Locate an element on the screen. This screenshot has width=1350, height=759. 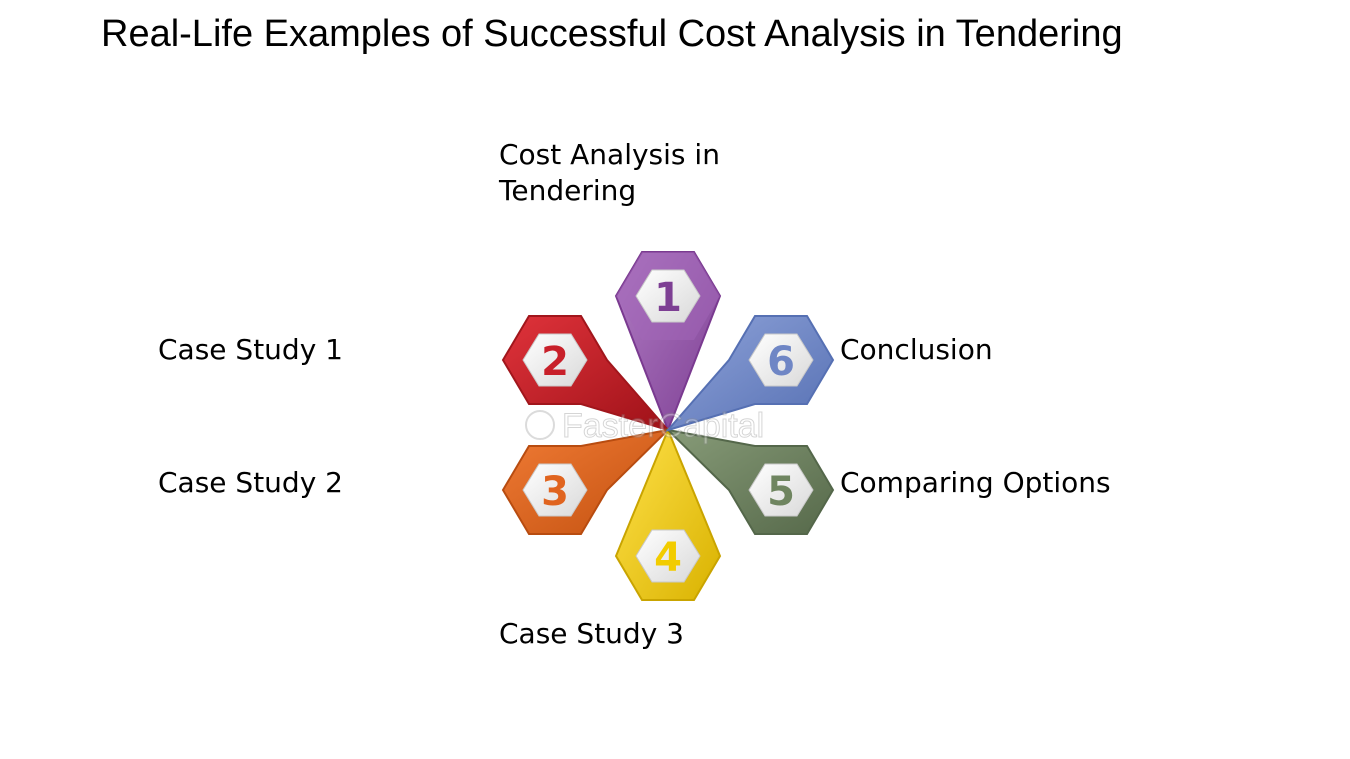
label-item-6: Conclusion is located at coordinates (916, 349).